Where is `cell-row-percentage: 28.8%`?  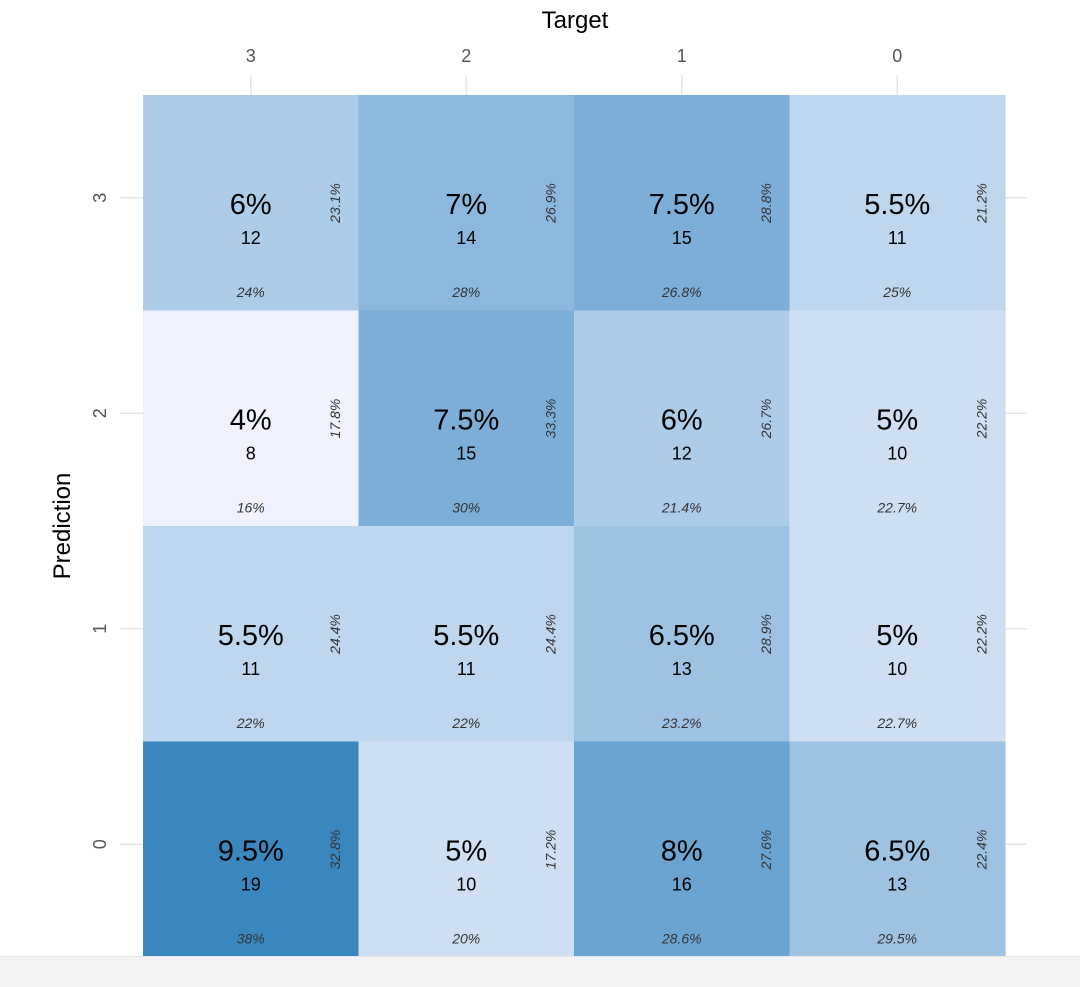
cell-row-percentage: 28.8% is located at coordinates (766, 203).